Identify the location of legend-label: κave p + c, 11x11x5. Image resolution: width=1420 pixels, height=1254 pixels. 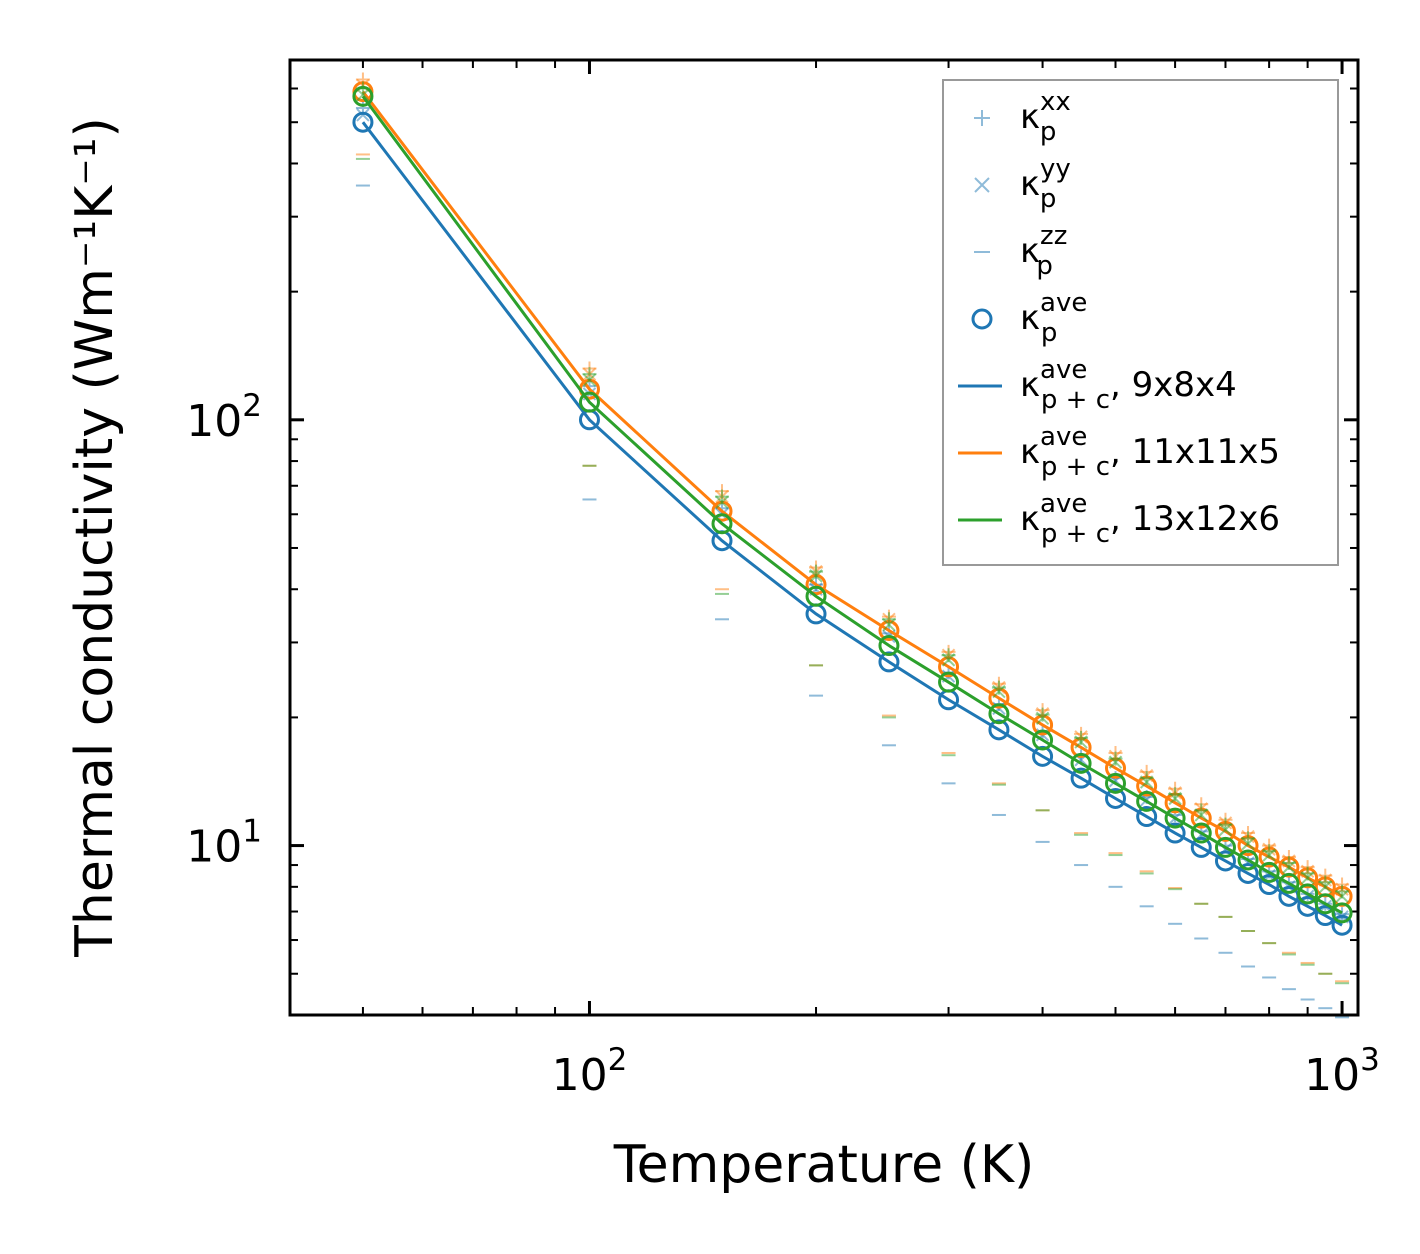
(1150, 452).